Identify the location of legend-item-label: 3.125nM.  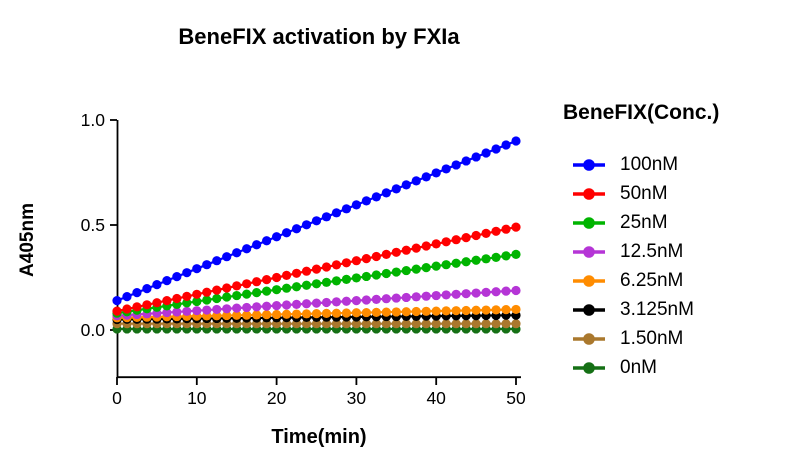
(657, 309).